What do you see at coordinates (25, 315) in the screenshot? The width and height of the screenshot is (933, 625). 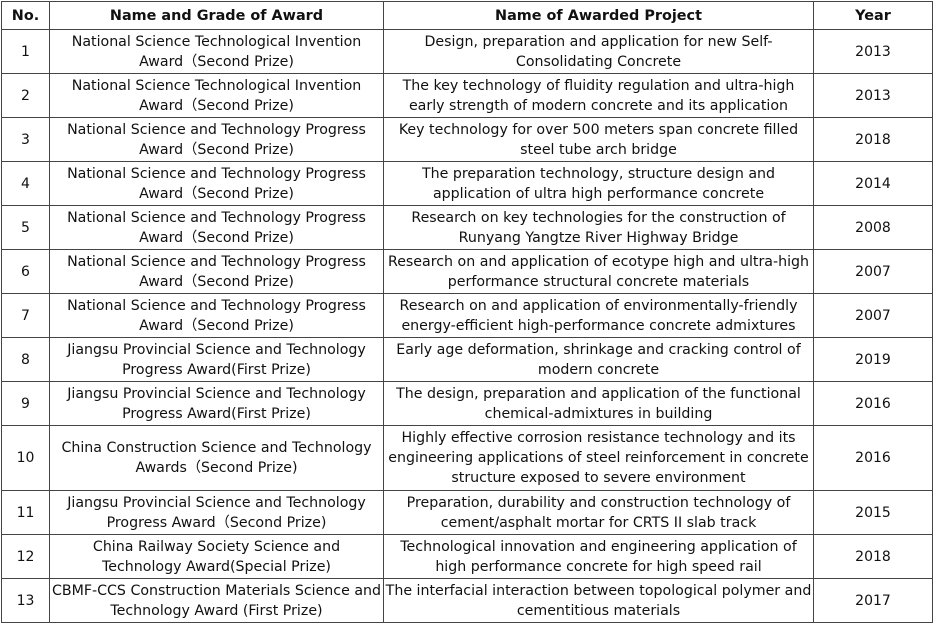 I see `cell-no: 7` at bounding box center [25, 315].